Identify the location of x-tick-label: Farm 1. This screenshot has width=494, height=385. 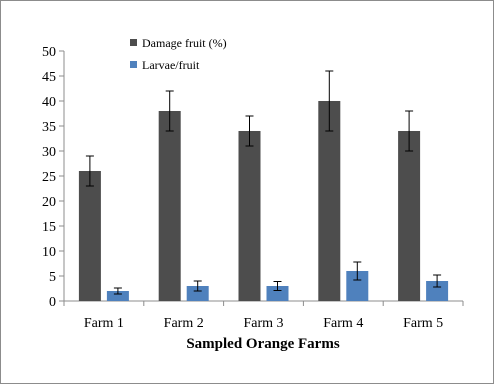
(104, 323).